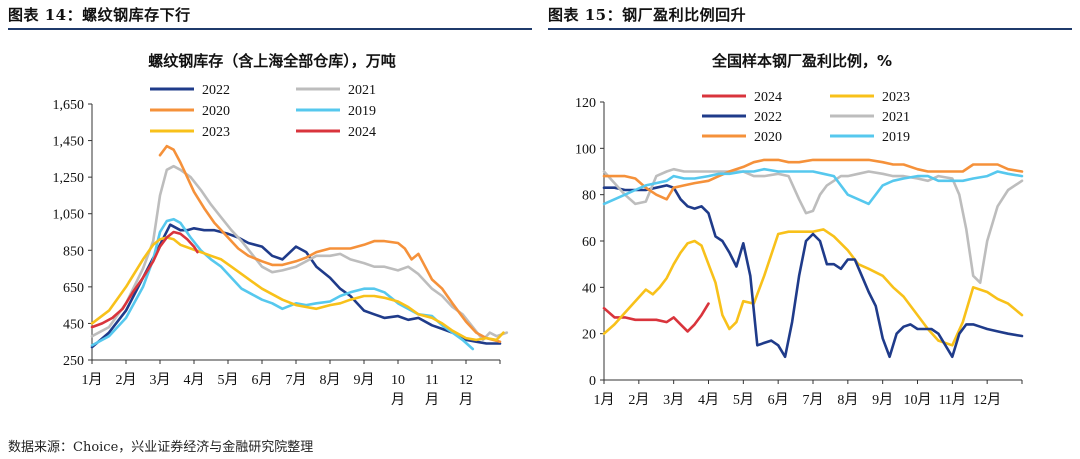 Image resolution: width=1080 pixels, height=459 pixels. Describe the element at coordinates (589, 242) in the screenshot. I see `y-tick-label: 60` at that location.